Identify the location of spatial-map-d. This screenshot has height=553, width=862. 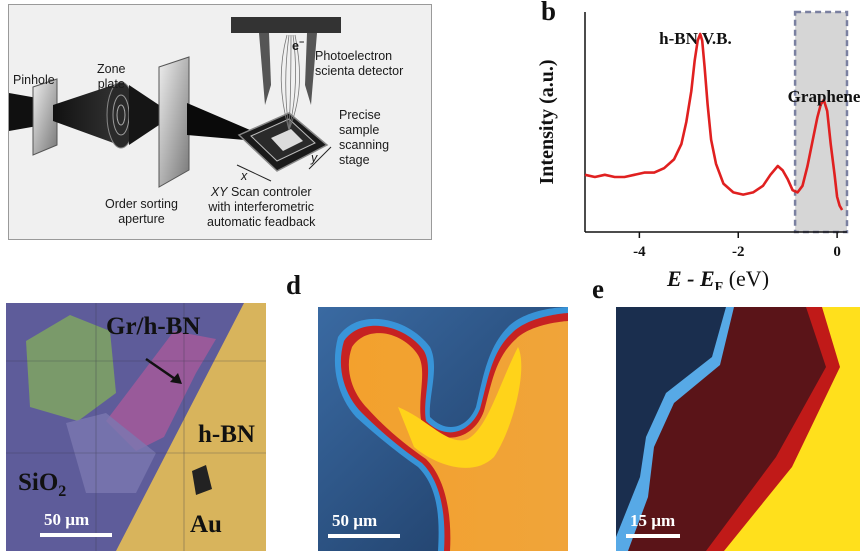
(443, 429).